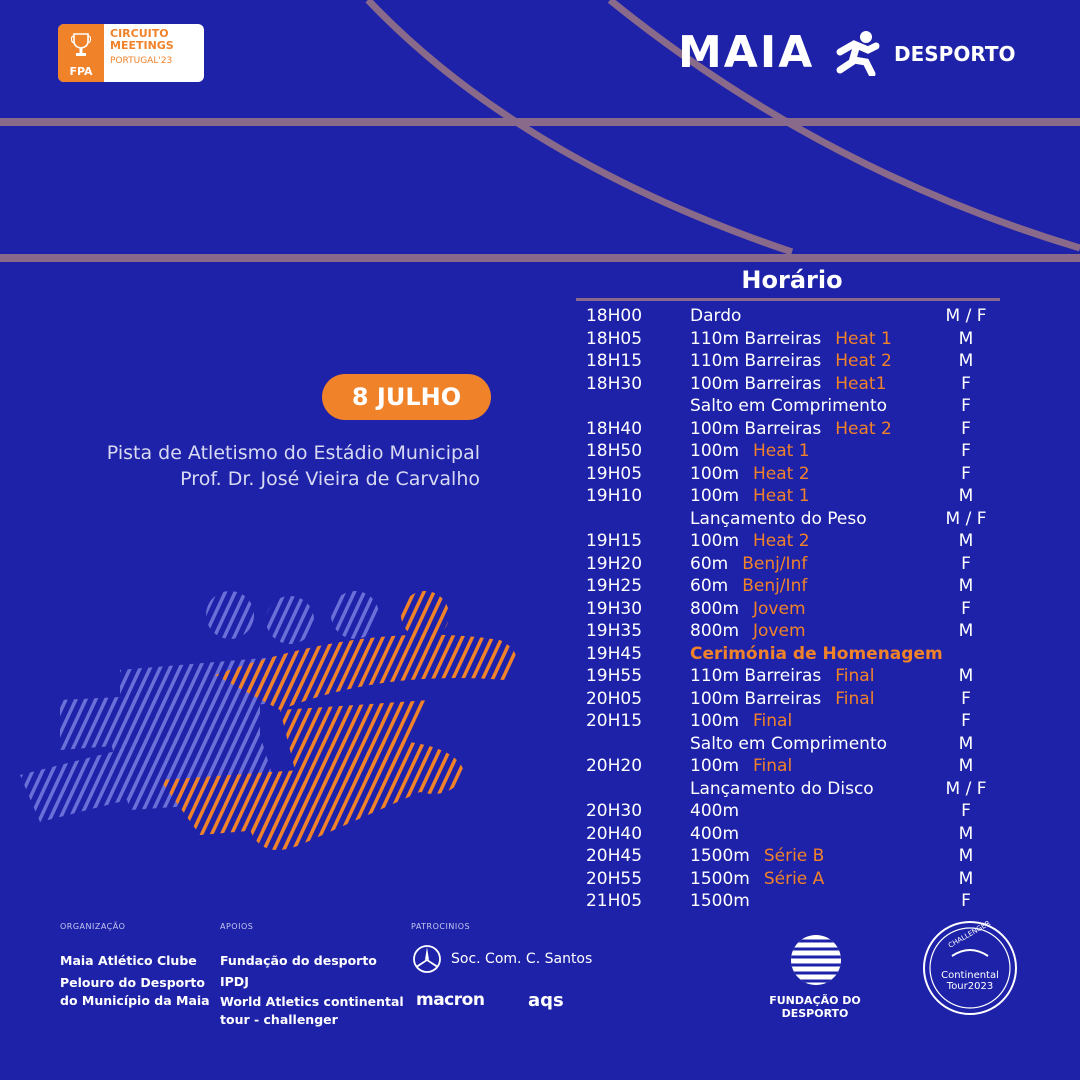  Describe the element at coordinates (93, 926) in the screenshot. I see `organizacao-label: ORGANIZAÇÃO` at that location.